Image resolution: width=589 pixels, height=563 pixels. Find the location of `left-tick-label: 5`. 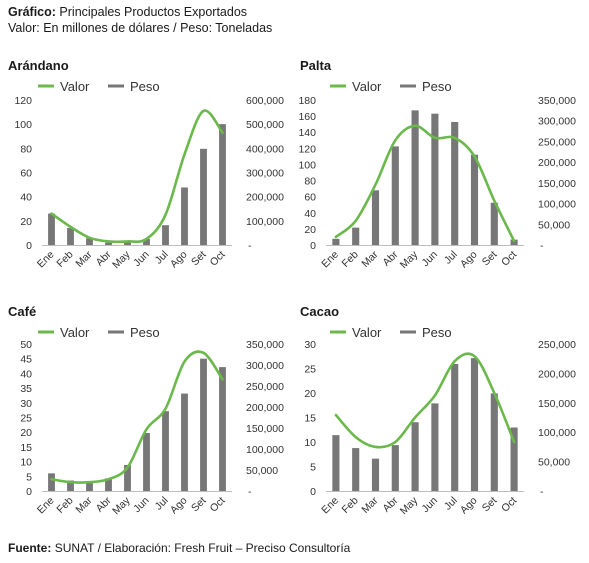

left-tick-label: 5 is located at coordinates (313, 468).